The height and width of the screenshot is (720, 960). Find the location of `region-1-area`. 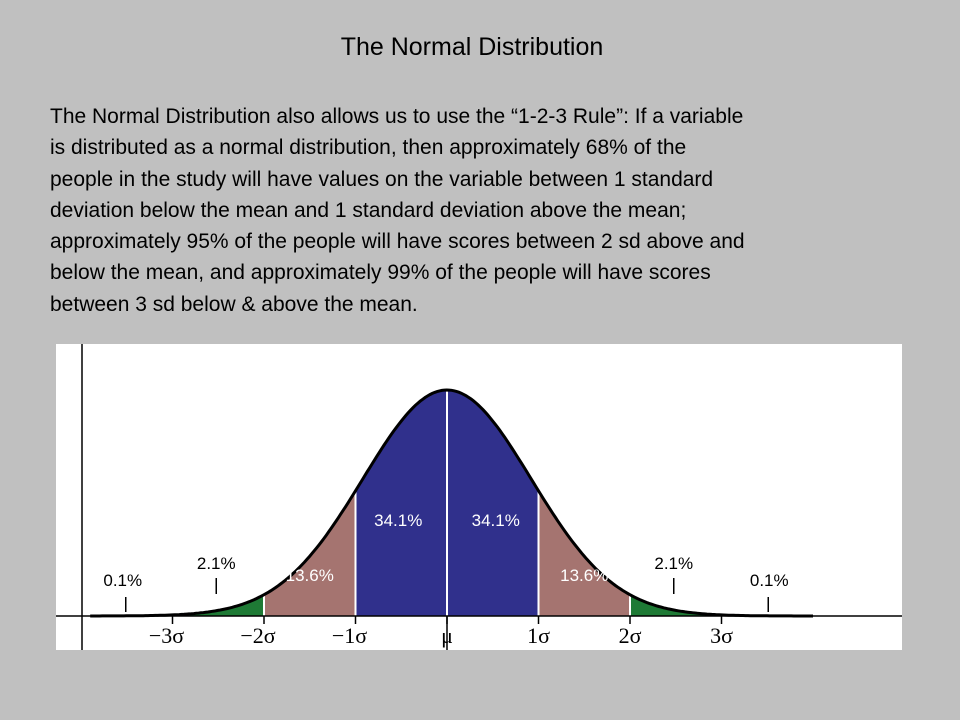

region-1-area is located at coordinates (218, 605).